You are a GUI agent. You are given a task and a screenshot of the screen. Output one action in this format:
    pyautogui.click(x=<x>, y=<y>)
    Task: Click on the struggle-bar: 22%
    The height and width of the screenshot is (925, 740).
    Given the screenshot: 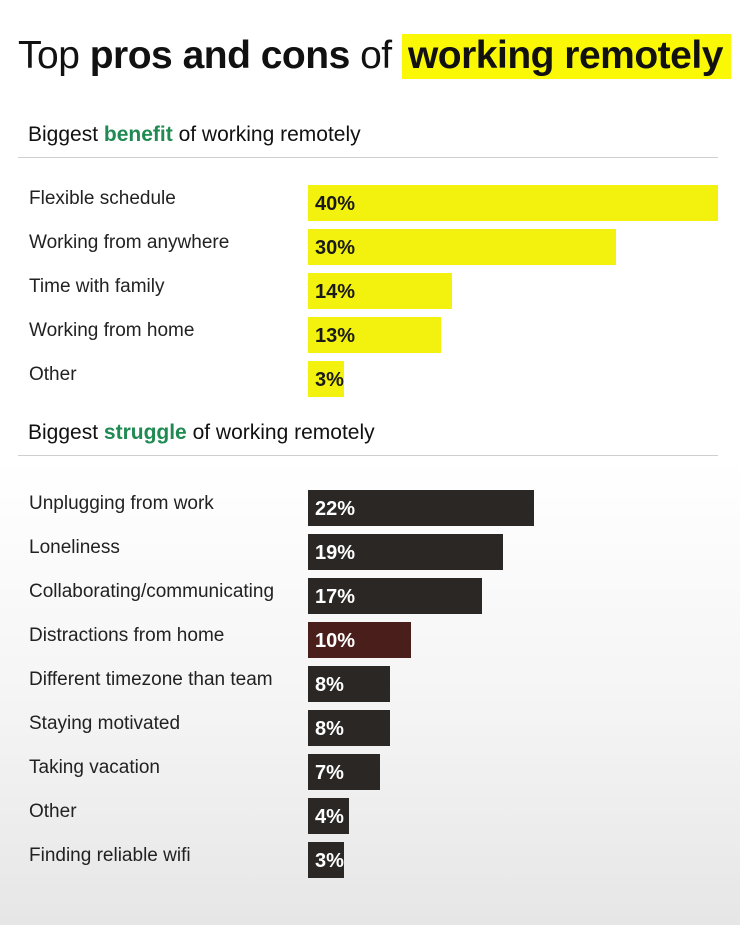 What is the action you would take?
    pyautogui.click(x=421, y=508)
    